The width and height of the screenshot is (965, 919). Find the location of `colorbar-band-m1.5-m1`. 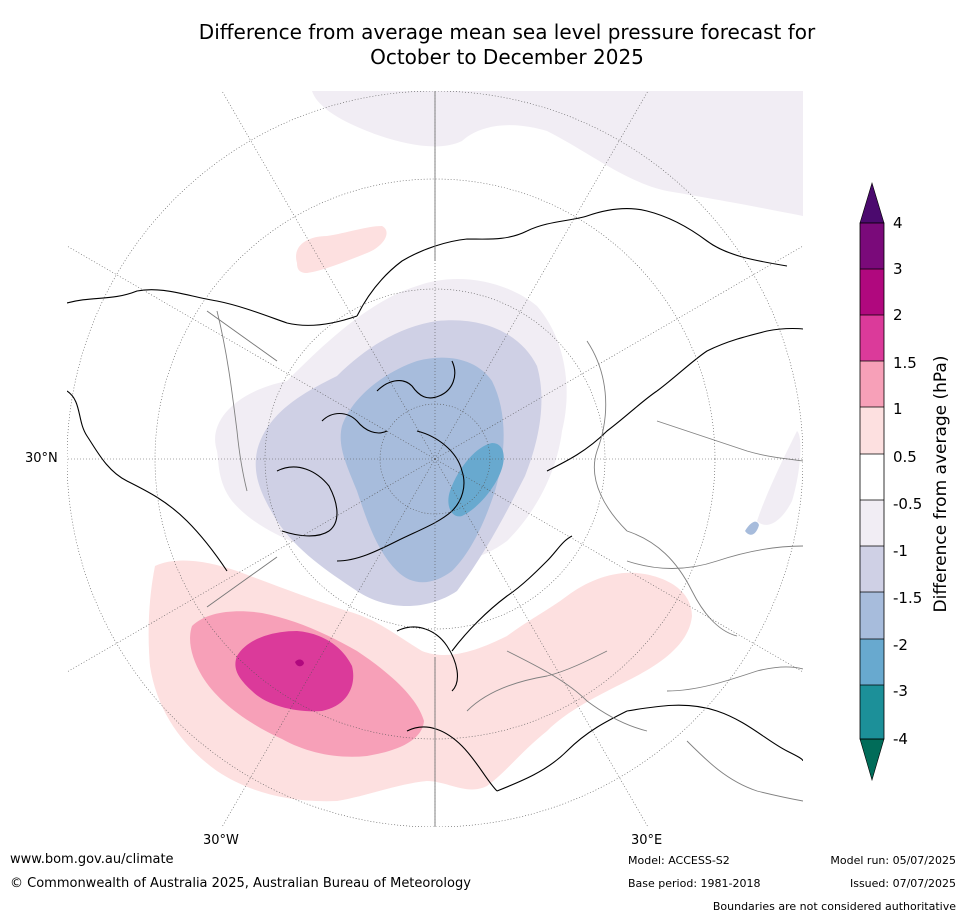

colorbar-band-m1.5-m1 is located at coordinates (872, 569).